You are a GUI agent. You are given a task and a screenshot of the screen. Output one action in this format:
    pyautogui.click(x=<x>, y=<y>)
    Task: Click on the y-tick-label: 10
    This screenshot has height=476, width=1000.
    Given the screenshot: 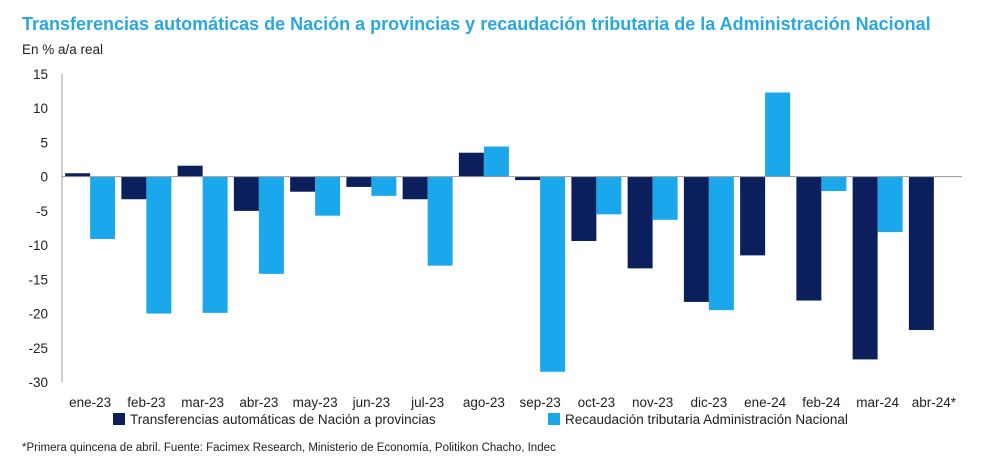 What is the action you would take?
    pyautogui.click(x=40, y=108)
    